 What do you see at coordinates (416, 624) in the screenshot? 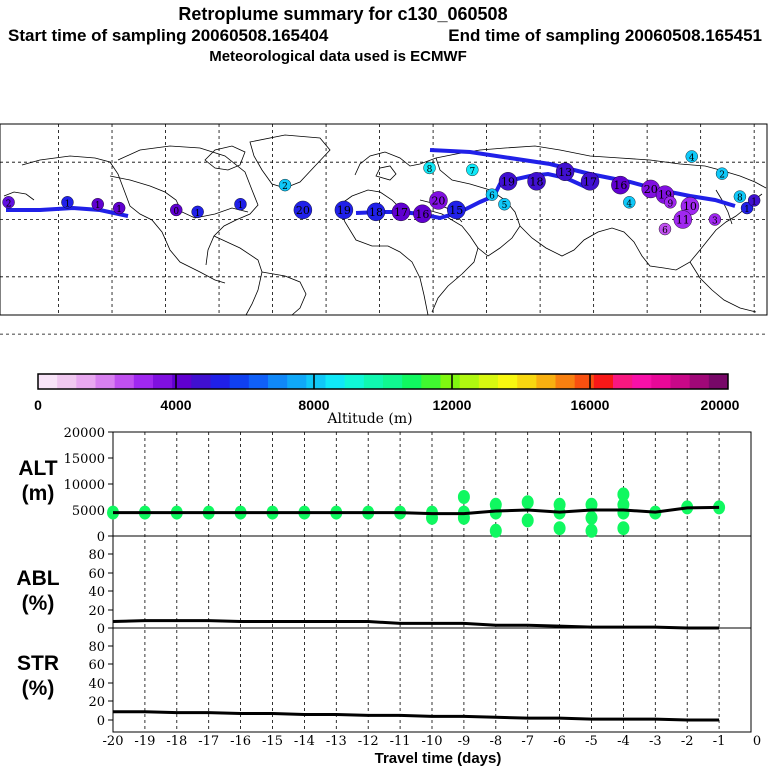
I see `abl-line` at bounding box center [416, 624].